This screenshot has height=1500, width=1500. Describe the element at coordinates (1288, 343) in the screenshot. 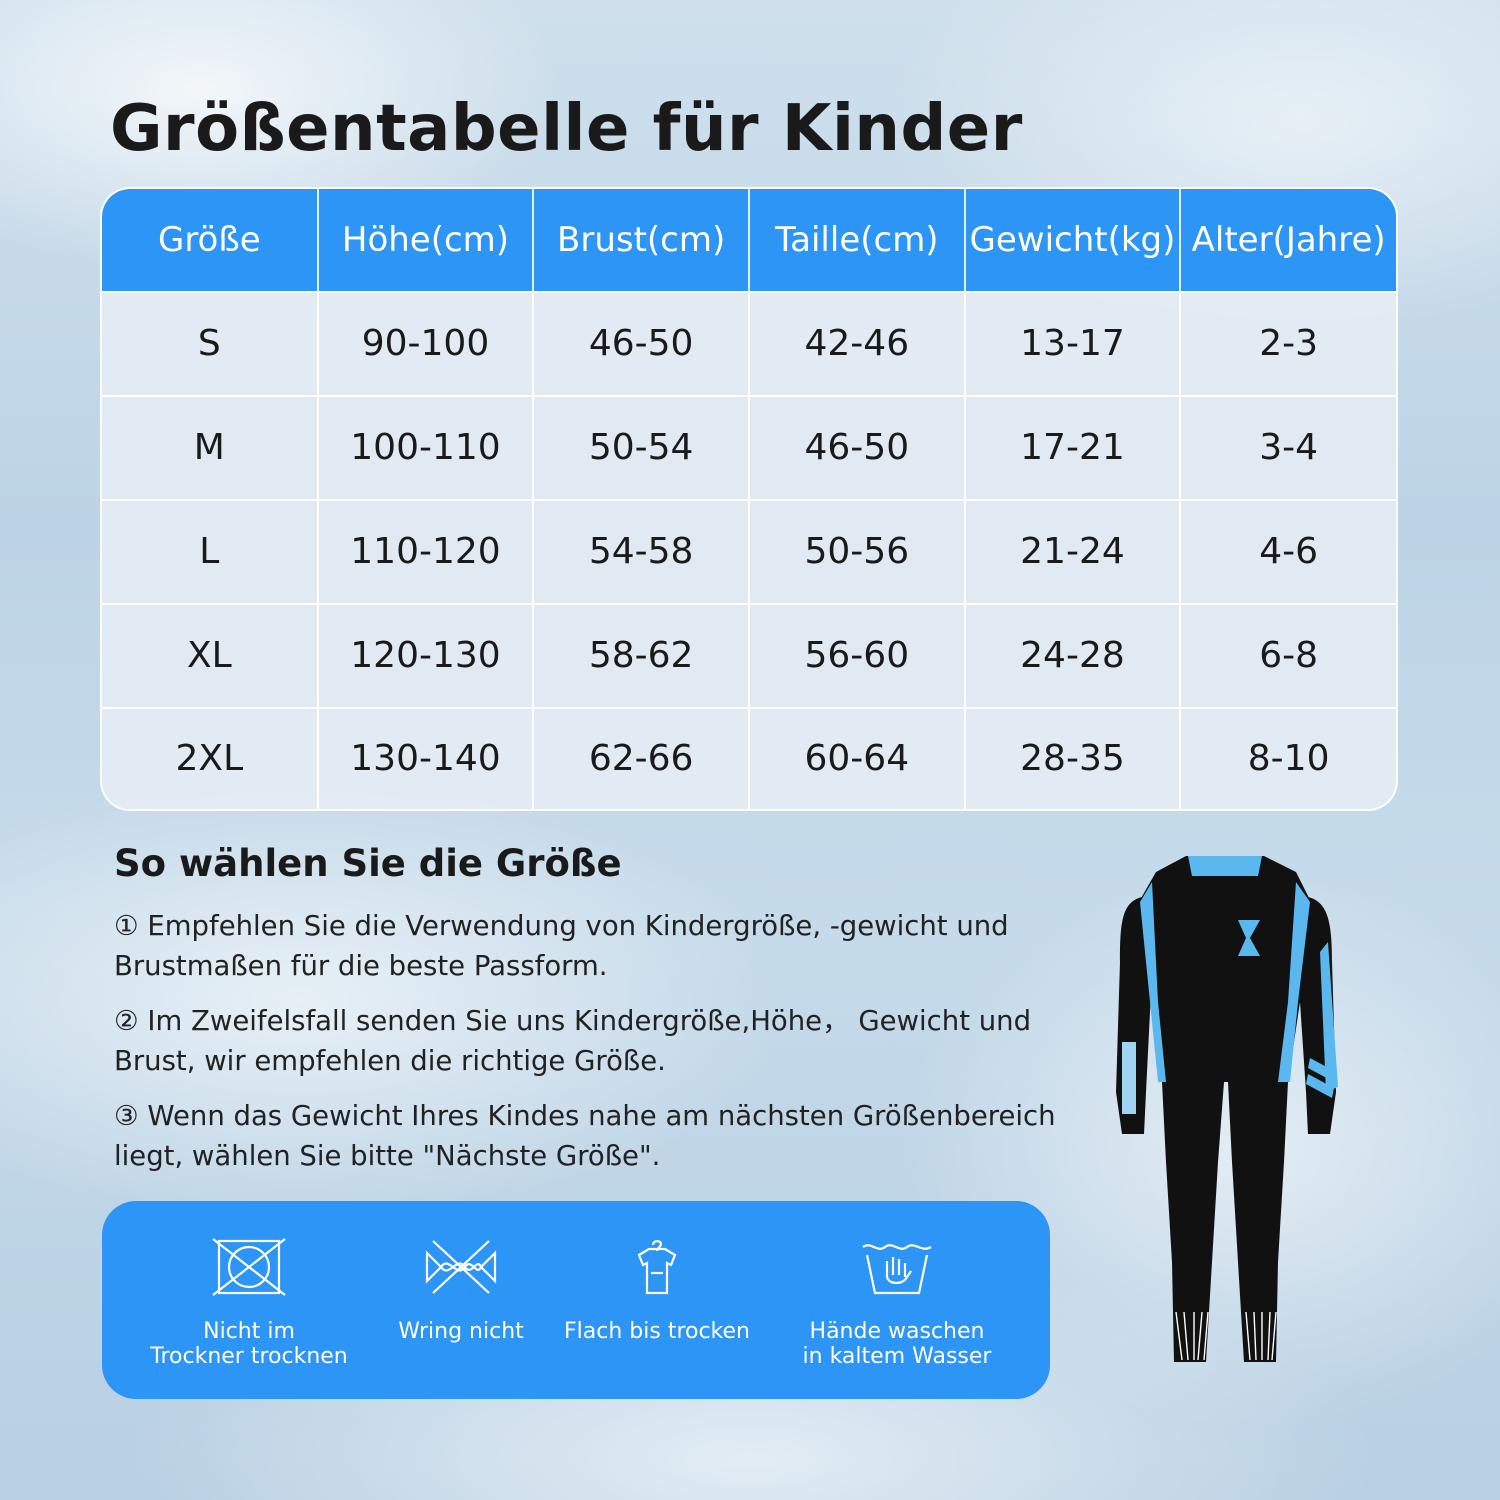

I see `cell-age: 2-3` at that location.